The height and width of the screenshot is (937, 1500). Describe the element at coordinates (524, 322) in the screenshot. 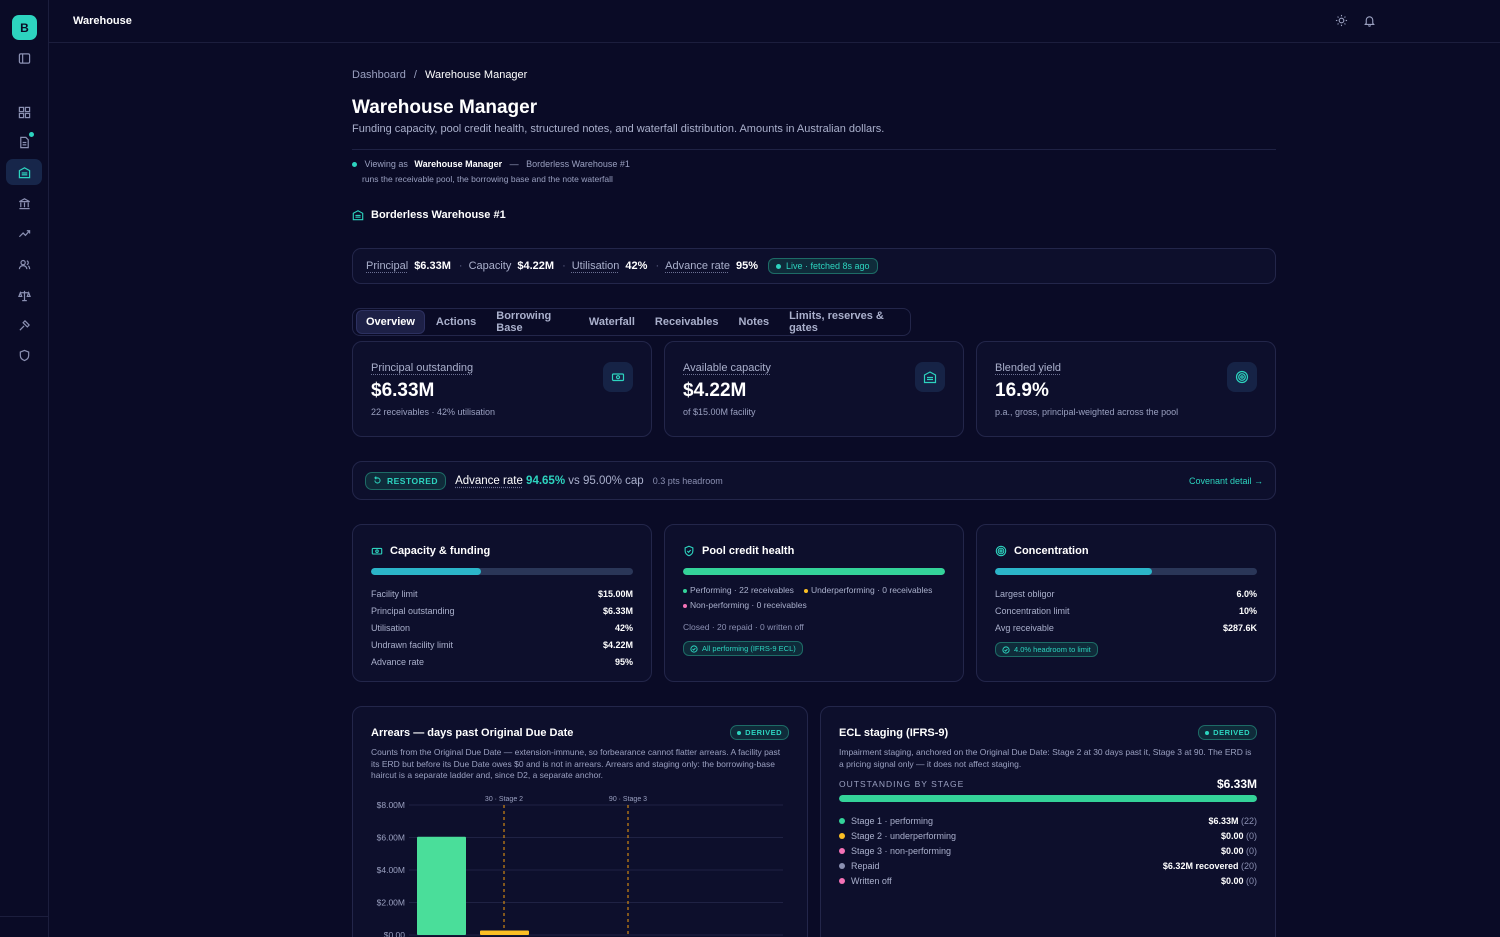

I see `tab-borrowing-base: Borrowing Base` at that location.